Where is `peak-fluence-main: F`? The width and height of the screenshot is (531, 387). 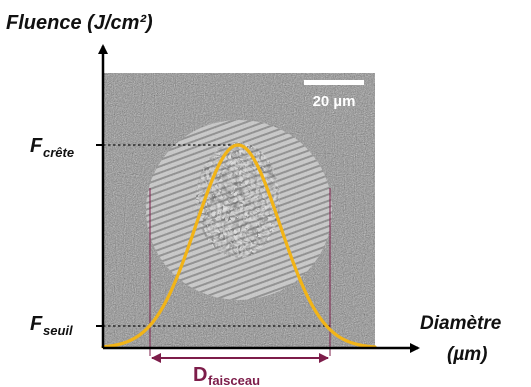
peak-fluence-main: F is located at coordinates (36, 146).